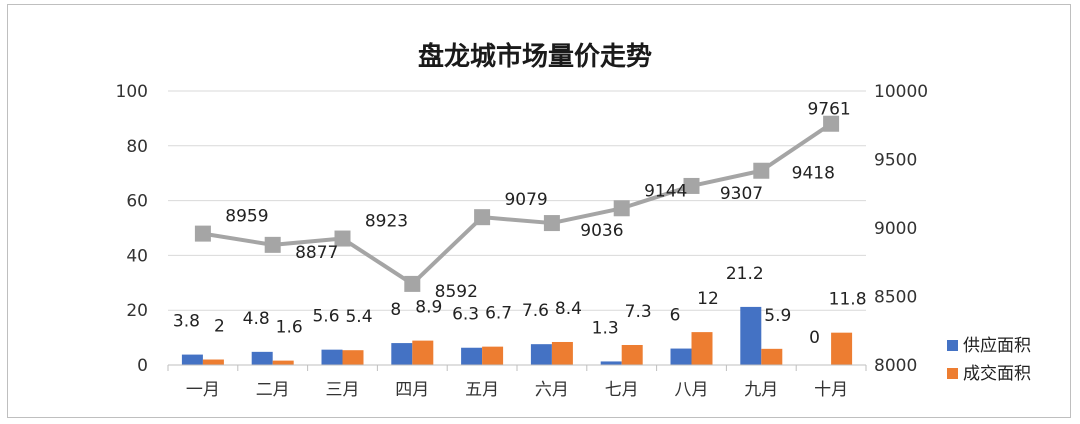  What do you see at coordinates (895, 161) in the screenshot?
I see `right-tick-label: 9500` at bounding box center [895, 161].